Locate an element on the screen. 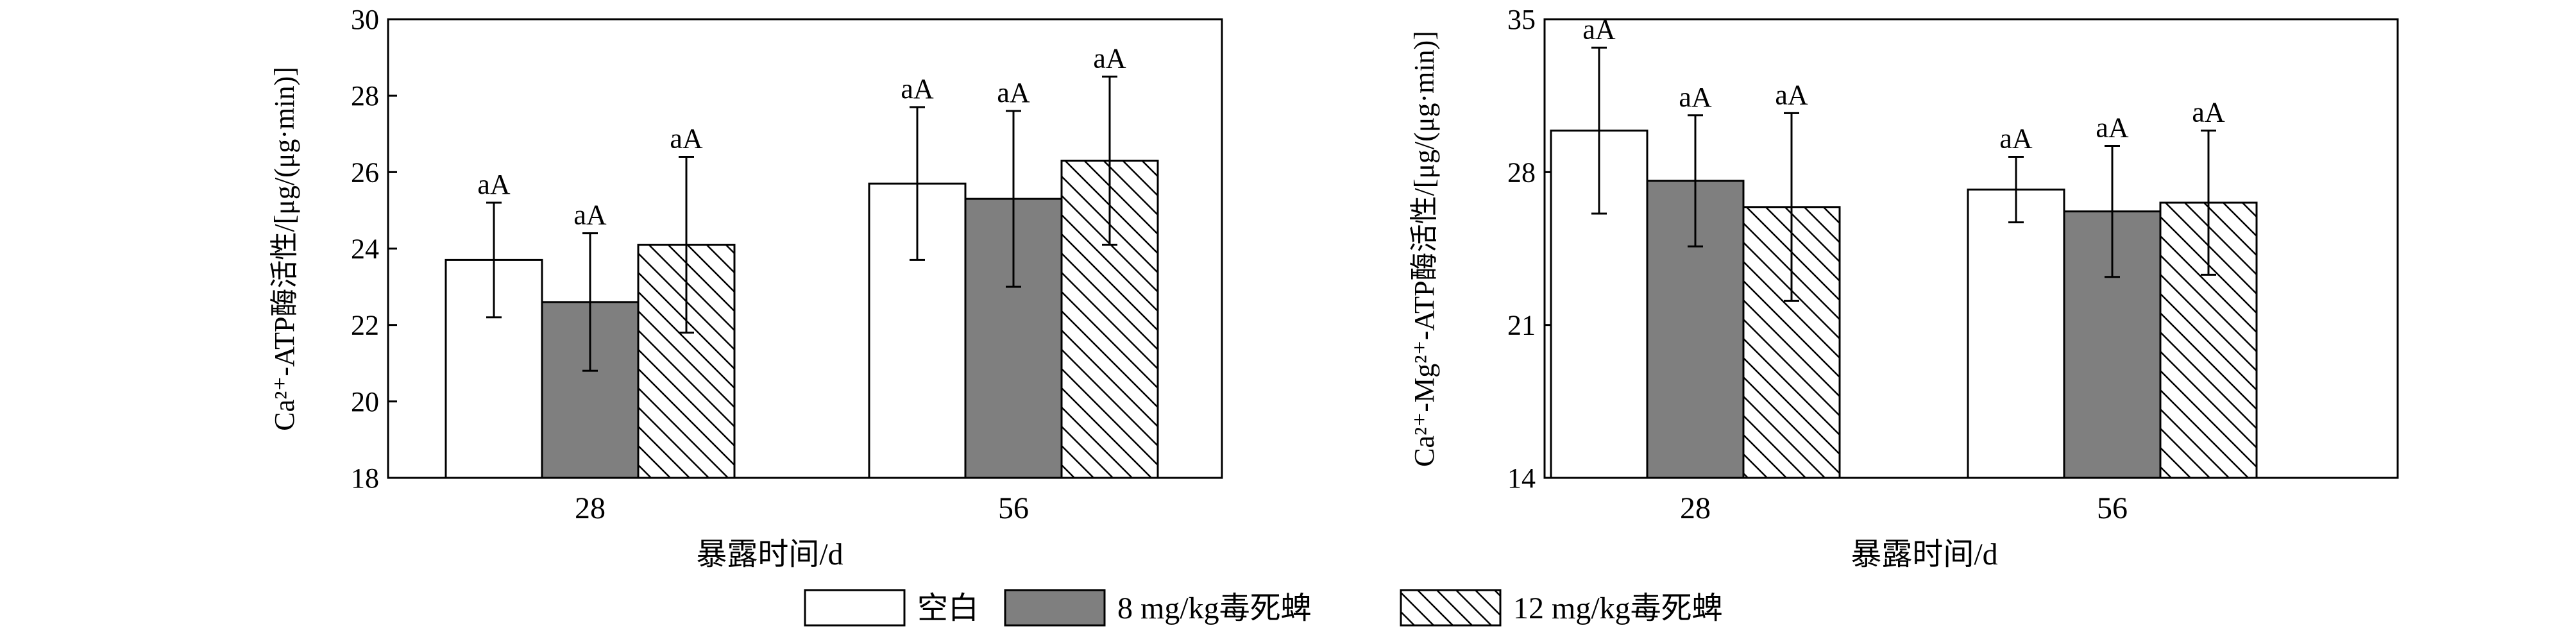 The height and width of the screenshot is (635, 2576). y-tick-label: 18 is located at coordinates (365, 478).